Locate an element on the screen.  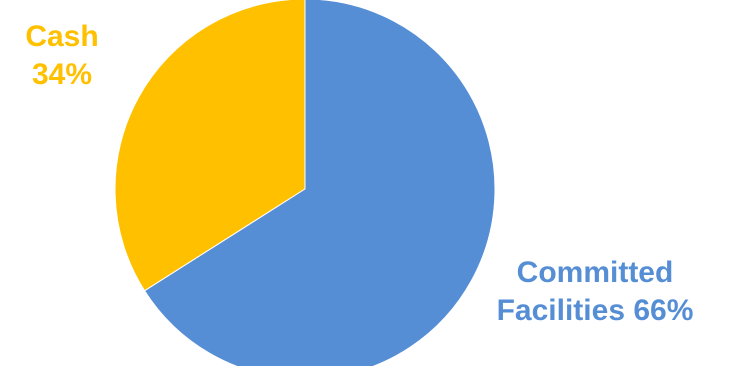
slice-label-committed-value: Facilities 66% is located at coordinates (595, 310).